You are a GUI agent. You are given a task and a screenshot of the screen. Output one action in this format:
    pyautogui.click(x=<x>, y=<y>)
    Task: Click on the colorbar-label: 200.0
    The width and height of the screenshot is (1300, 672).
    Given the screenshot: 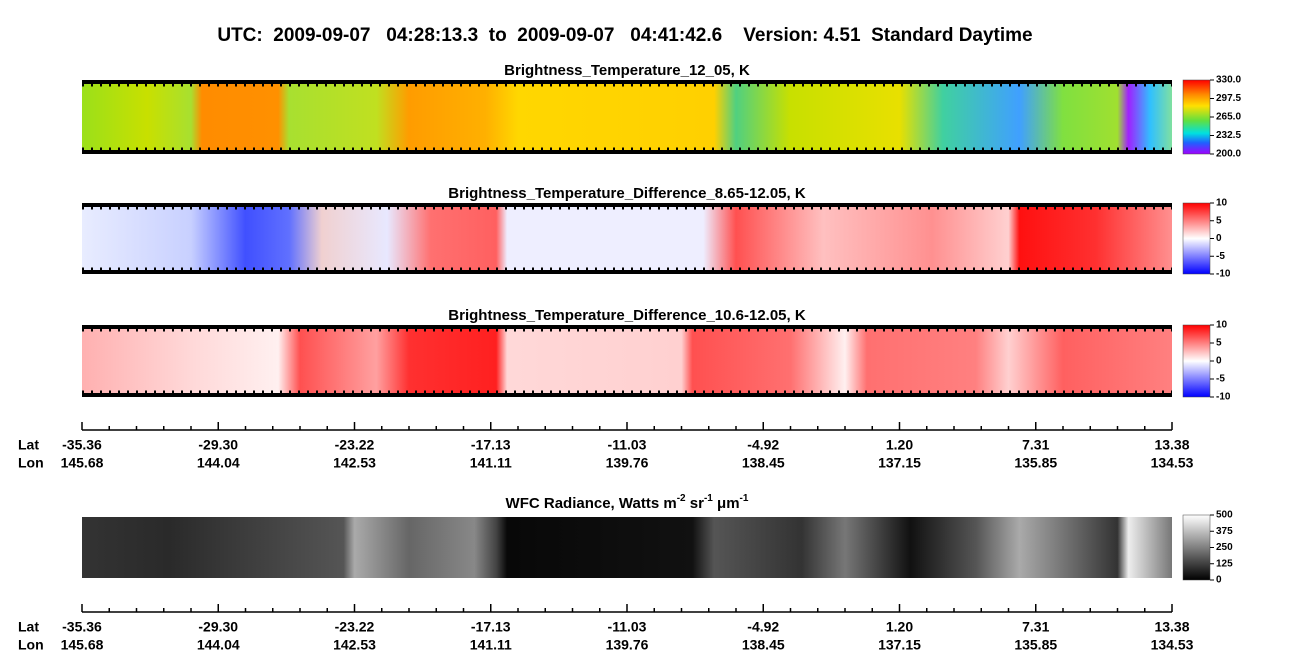 What is the action you would take?
    pyautogui.click(x=1228, y=154)
    